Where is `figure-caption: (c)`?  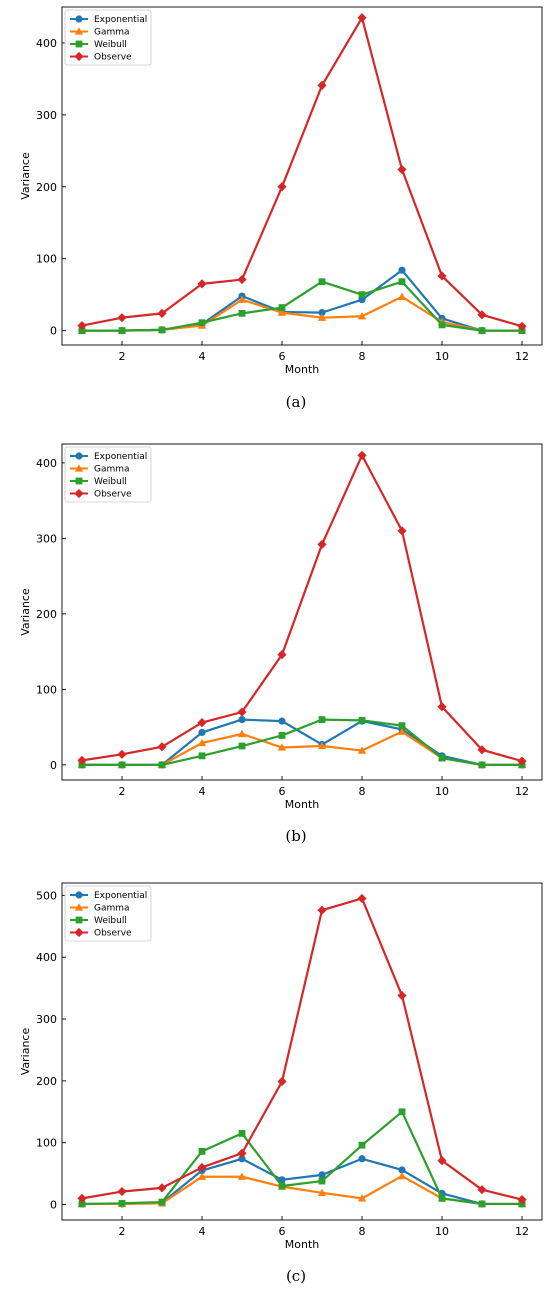
figure-caption: (c) is located at coordinates (296, 1276).